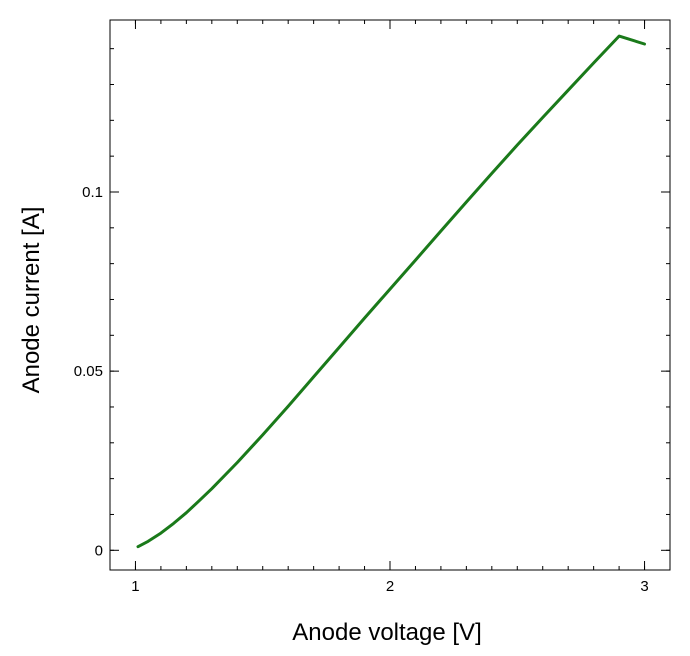 Image resolution: width=690 pixels, height=656 pixels. I want to click on y-tick-labels: 0 0.05 0.1, so click(88, 371).